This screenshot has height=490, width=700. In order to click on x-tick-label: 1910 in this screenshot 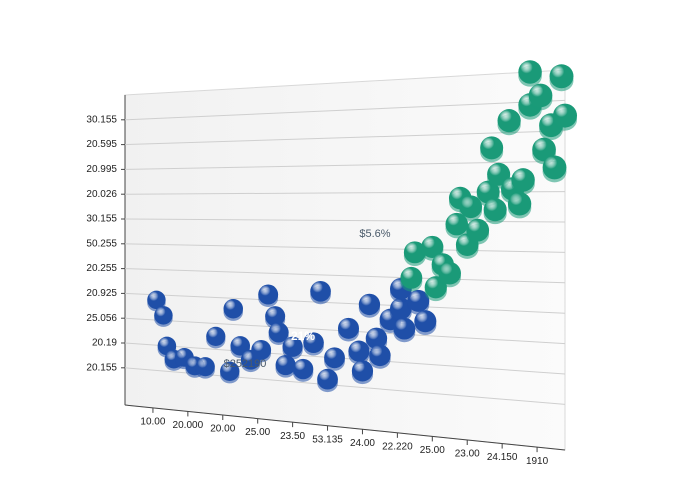, I will do `click(537, 461)`.